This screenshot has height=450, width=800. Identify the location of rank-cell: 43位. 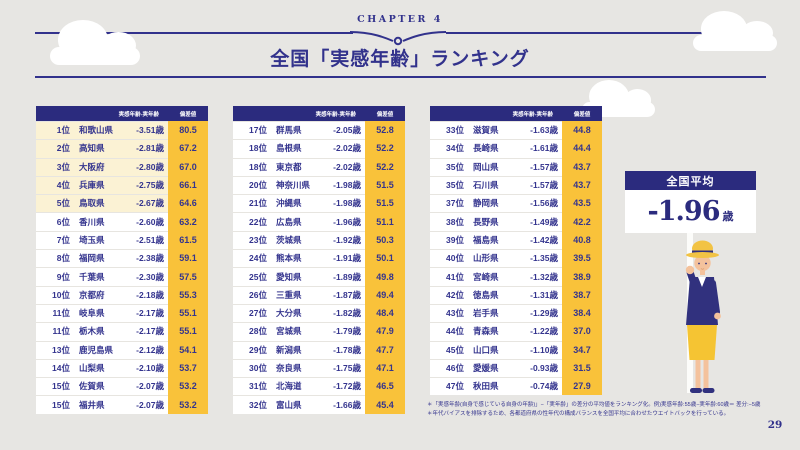
(455, 313).